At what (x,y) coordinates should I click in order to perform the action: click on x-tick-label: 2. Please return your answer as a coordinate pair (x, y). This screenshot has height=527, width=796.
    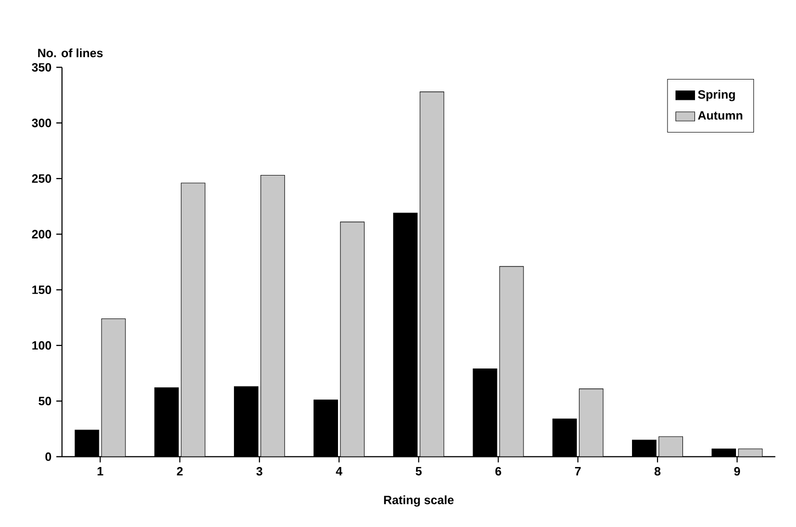
    Looking at the image, I should click on (179, 471).